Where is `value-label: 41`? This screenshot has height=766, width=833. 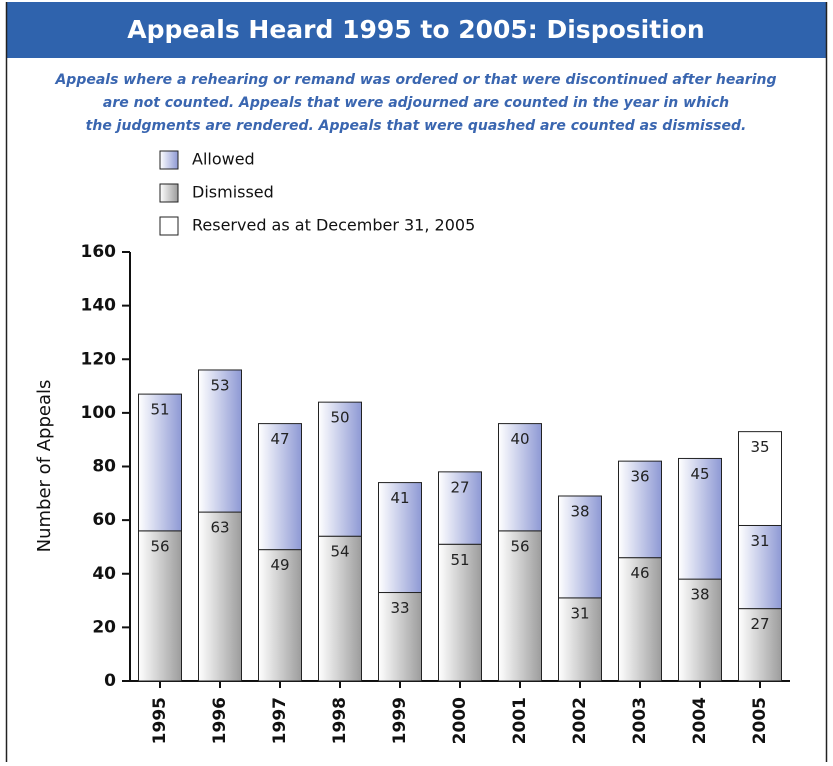 value-label: 41 is located at coordinates (399, 498).